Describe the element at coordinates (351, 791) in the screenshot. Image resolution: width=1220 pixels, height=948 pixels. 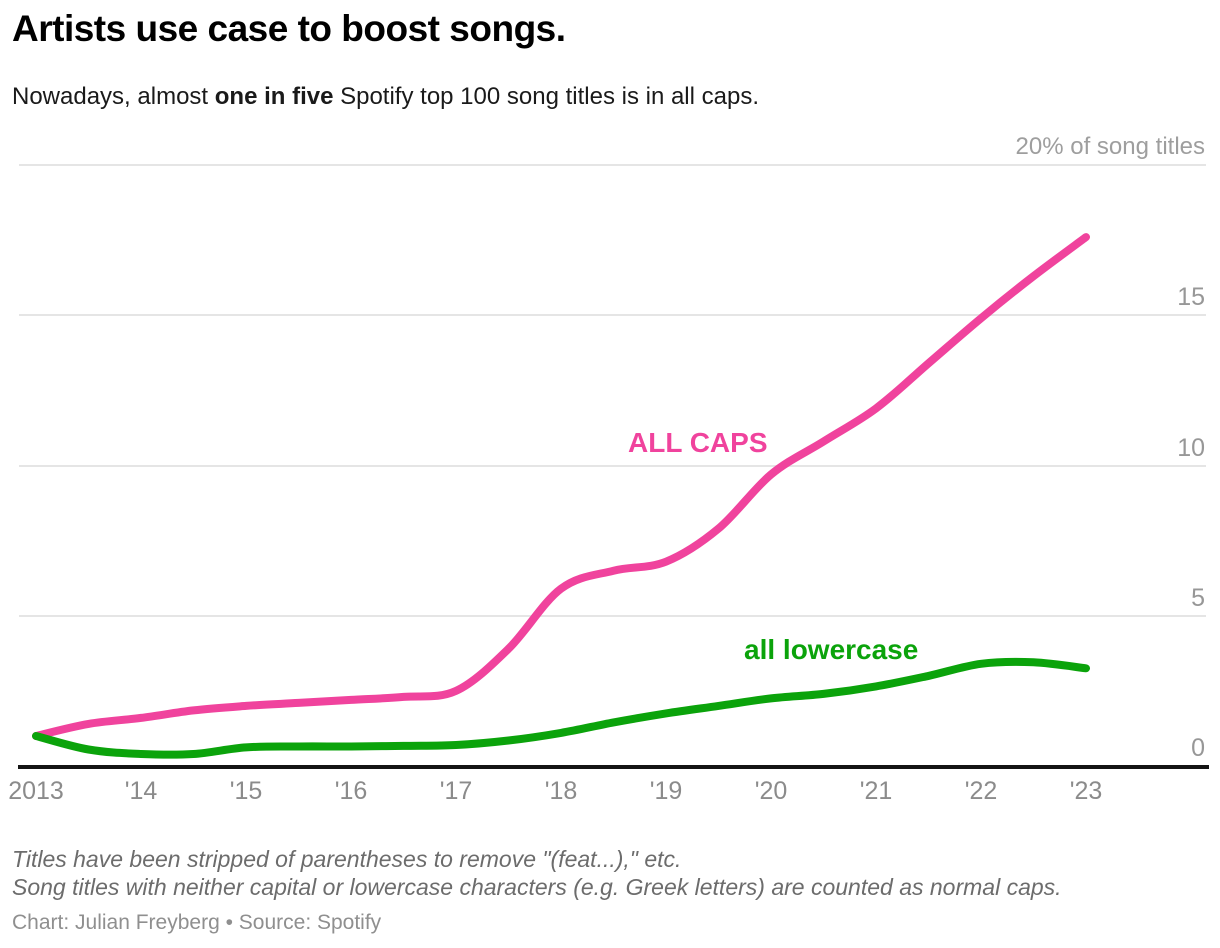
I see `x-tick-label-2016: '16` at that location.